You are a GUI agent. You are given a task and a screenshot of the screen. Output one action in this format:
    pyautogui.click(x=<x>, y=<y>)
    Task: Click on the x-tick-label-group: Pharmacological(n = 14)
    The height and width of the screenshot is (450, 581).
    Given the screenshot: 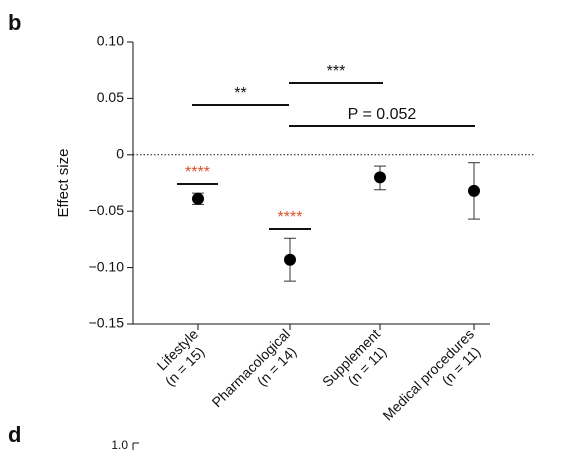 What is the action you would take?
    pyautogui.click(x=254, y=368)
    